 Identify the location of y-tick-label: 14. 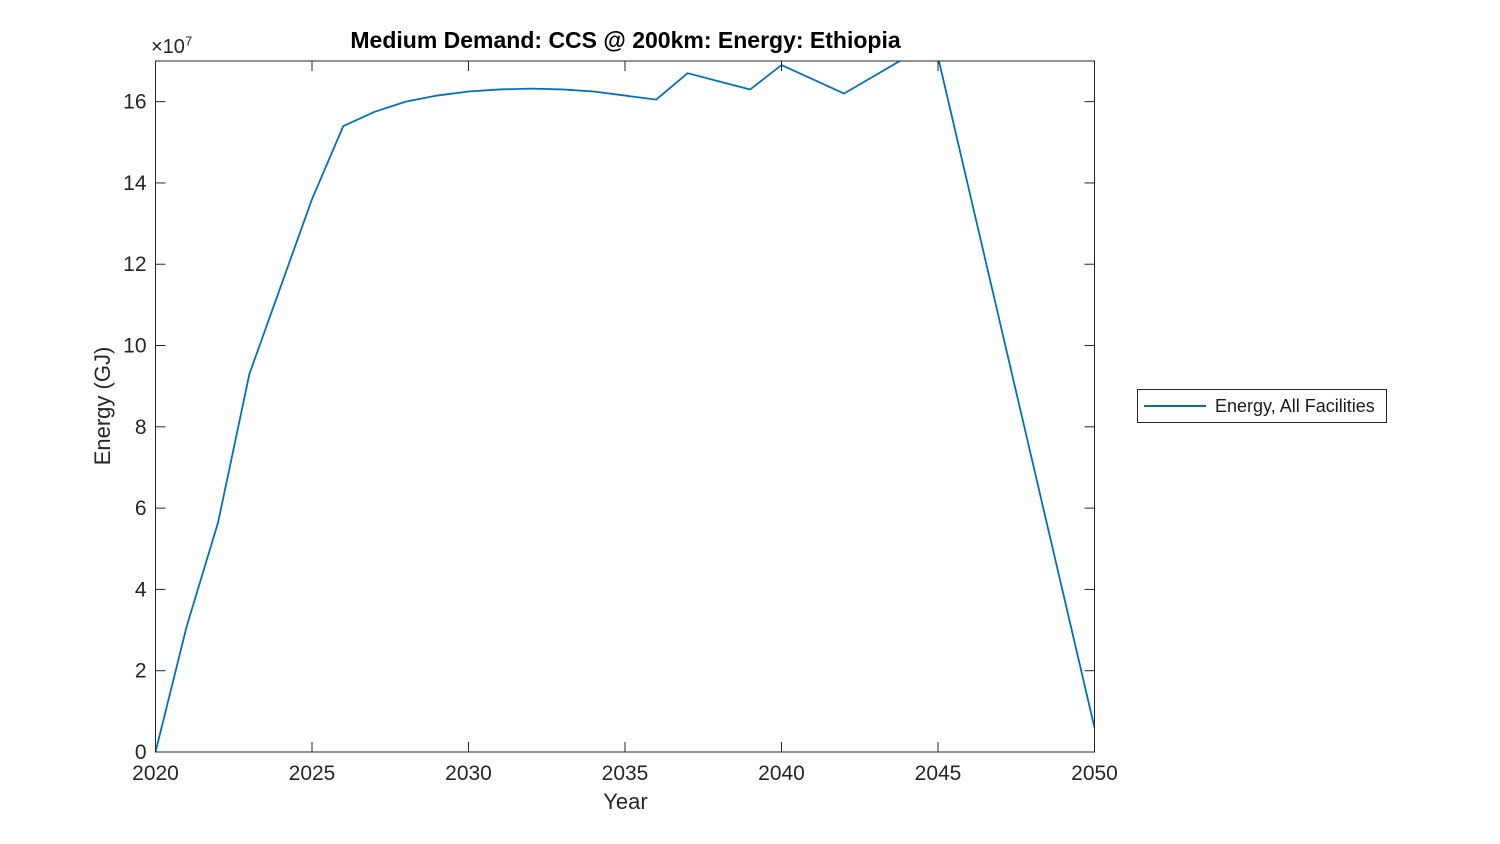
(135, 183).